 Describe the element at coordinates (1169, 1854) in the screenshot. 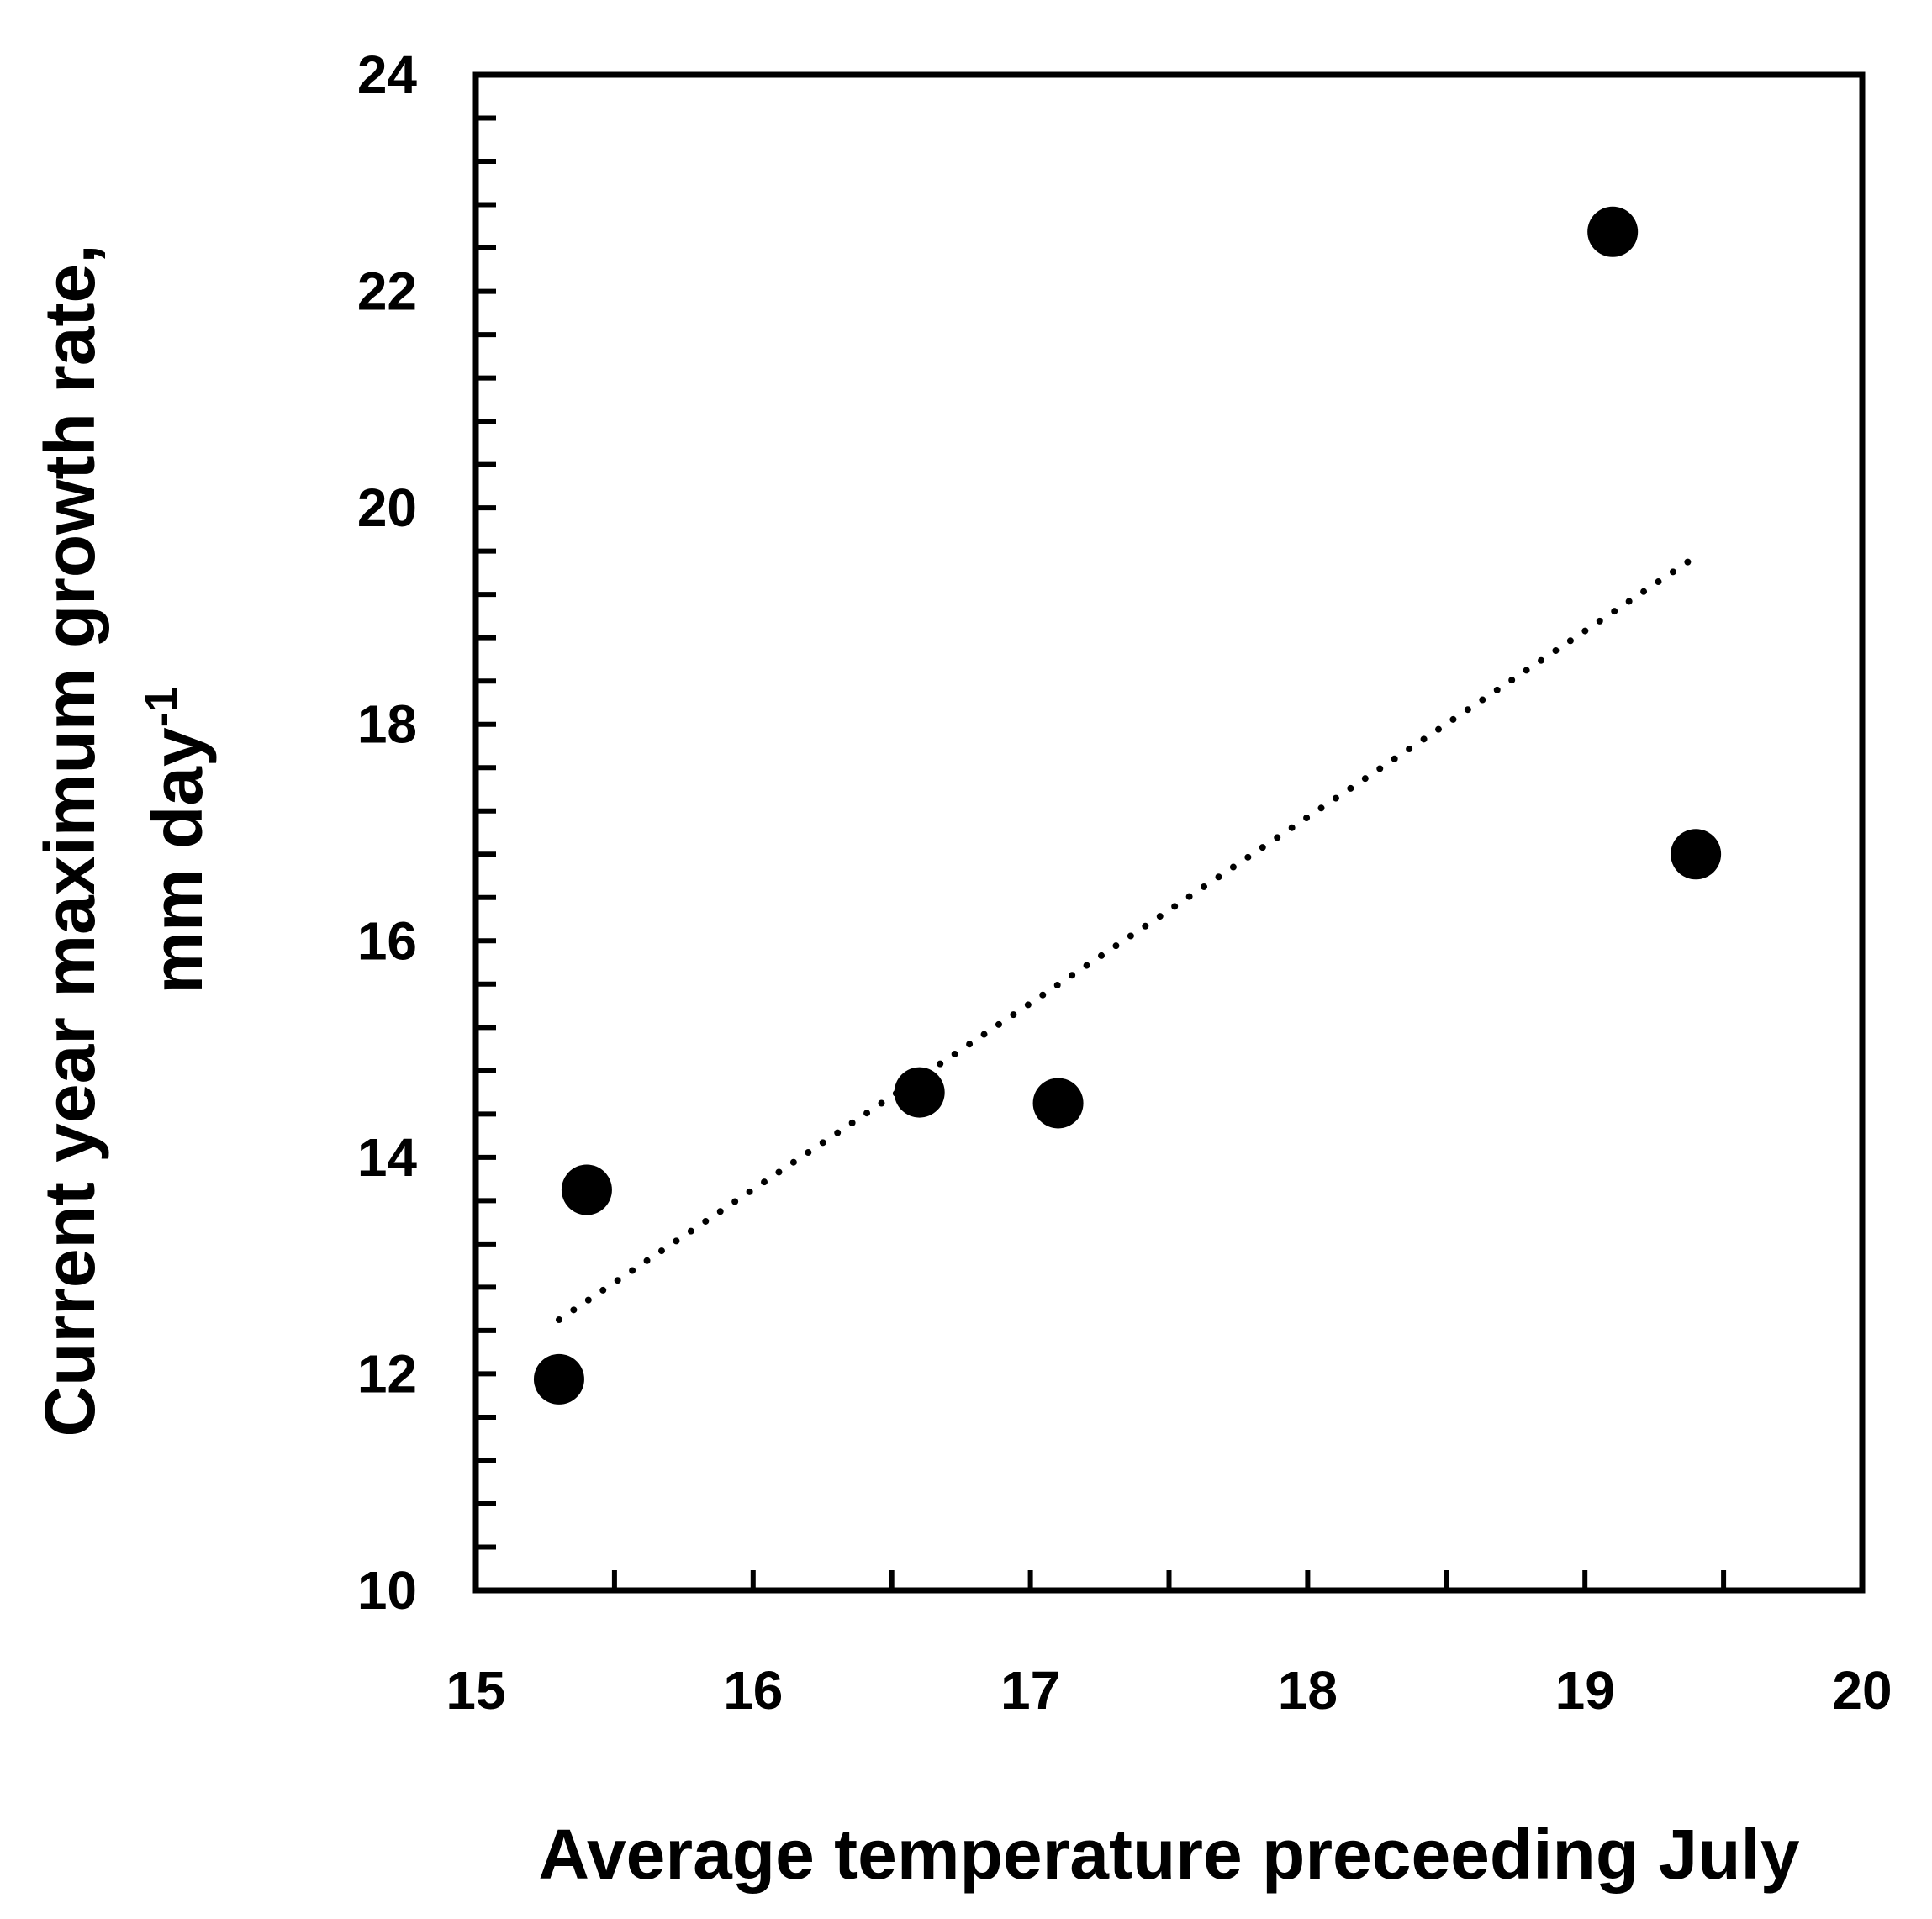

I see `x-axis-title: Average temperature preceeding July` at that location.